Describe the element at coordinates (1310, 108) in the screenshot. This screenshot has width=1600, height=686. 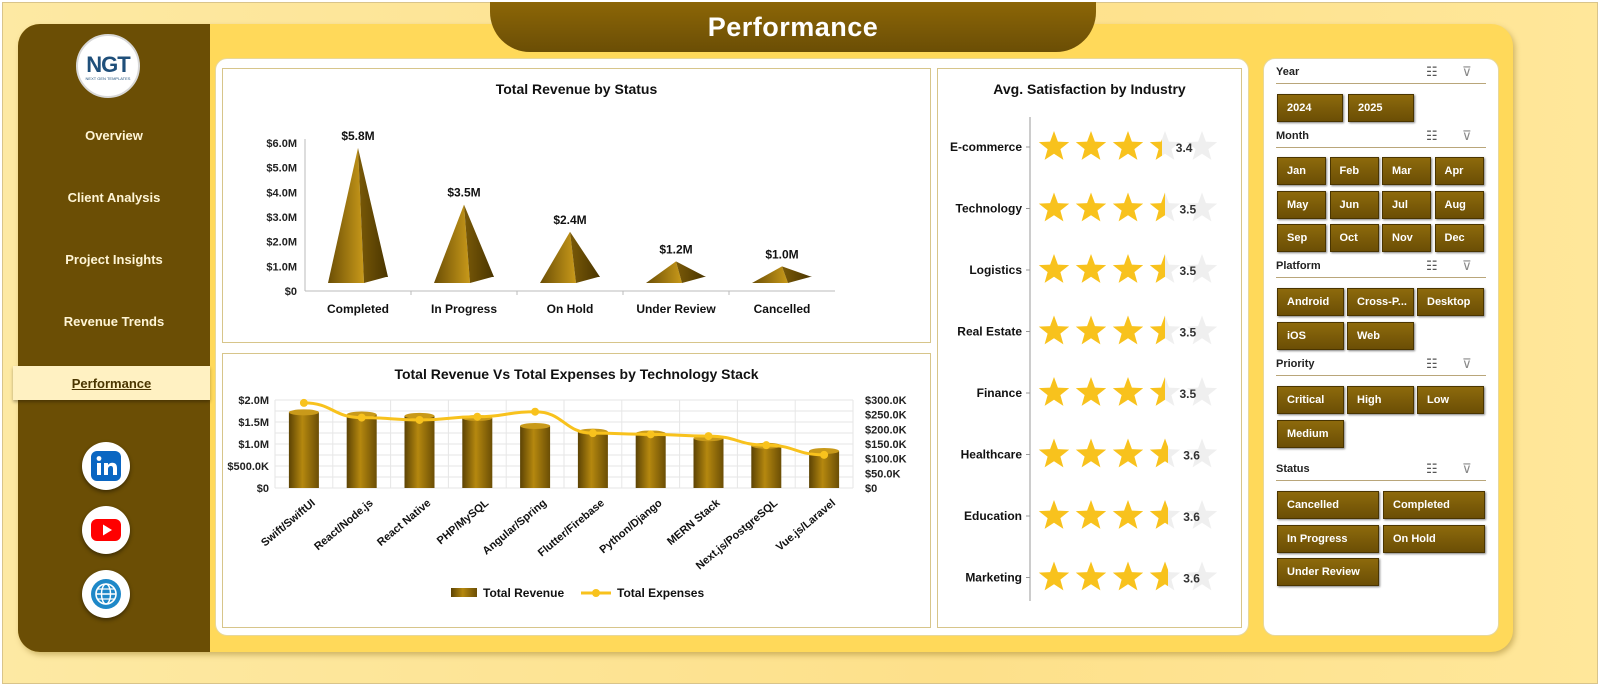
I see `slicer-year-button: 2024` at that location.